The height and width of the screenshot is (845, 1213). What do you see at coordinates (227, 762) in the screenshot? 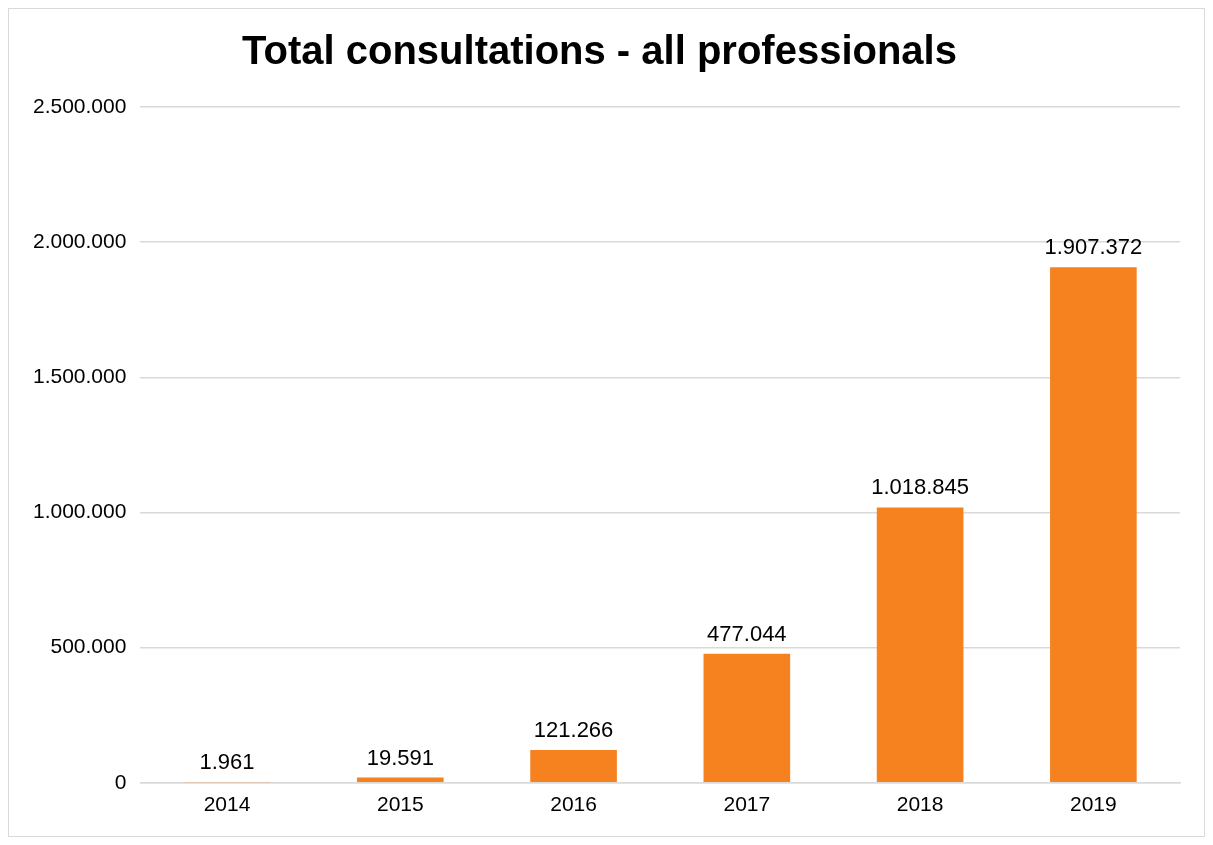
I see `data-label: 1.961` at bounding box center [227, 762].